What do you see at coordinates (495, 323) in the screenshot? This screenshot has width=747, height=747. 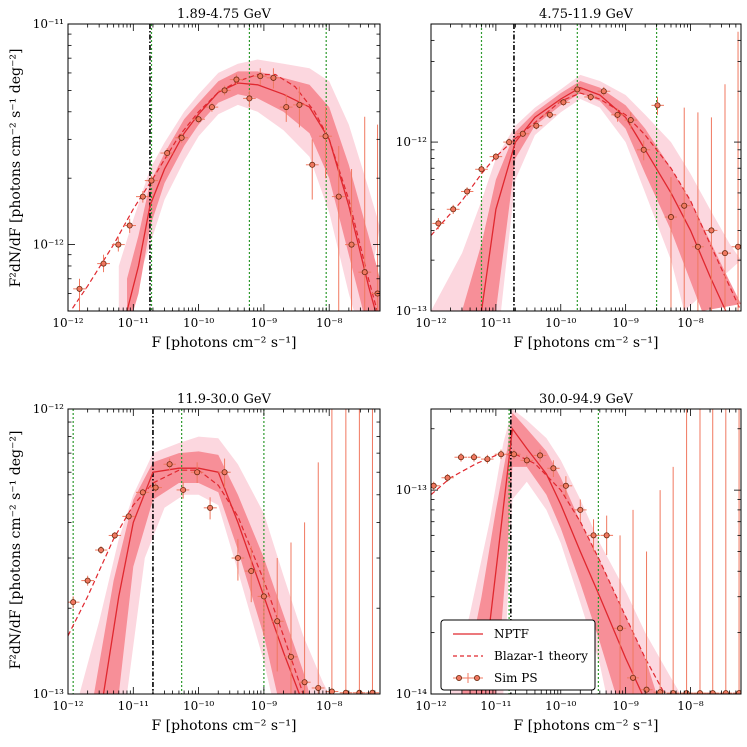 I see `x-tick-label-1: 10⁻¹¹` at bounding box center [495, 323].